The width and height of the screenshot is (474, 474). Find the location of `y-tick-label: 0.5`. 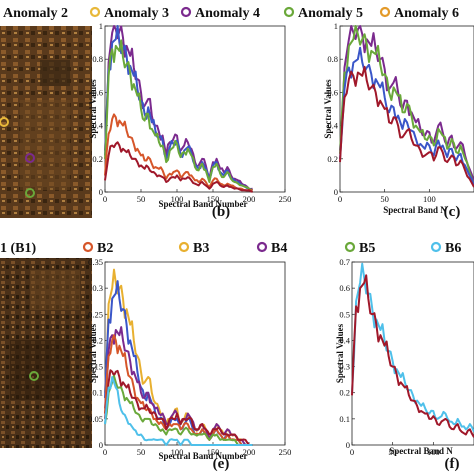

y-tick-label: 0.5 is located at coordinates (344, 314).